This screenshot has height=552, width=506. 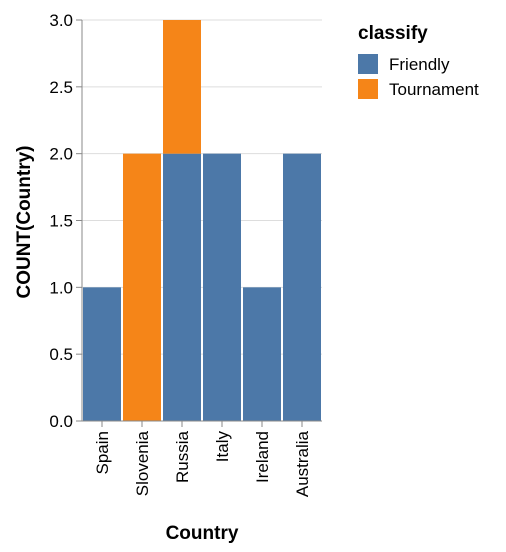 What do you see at coordinates (393, 33) in the screenshot?
I see `legend-title: classify` at bounding box center [393, 33].